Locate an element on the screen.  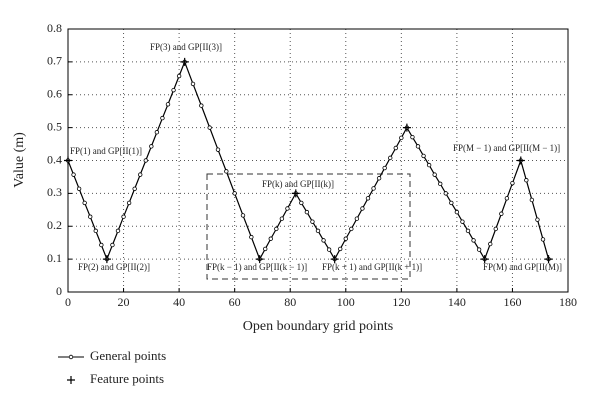
x-axis-title: Open boundary grid points is located at coordinates (318, 326).